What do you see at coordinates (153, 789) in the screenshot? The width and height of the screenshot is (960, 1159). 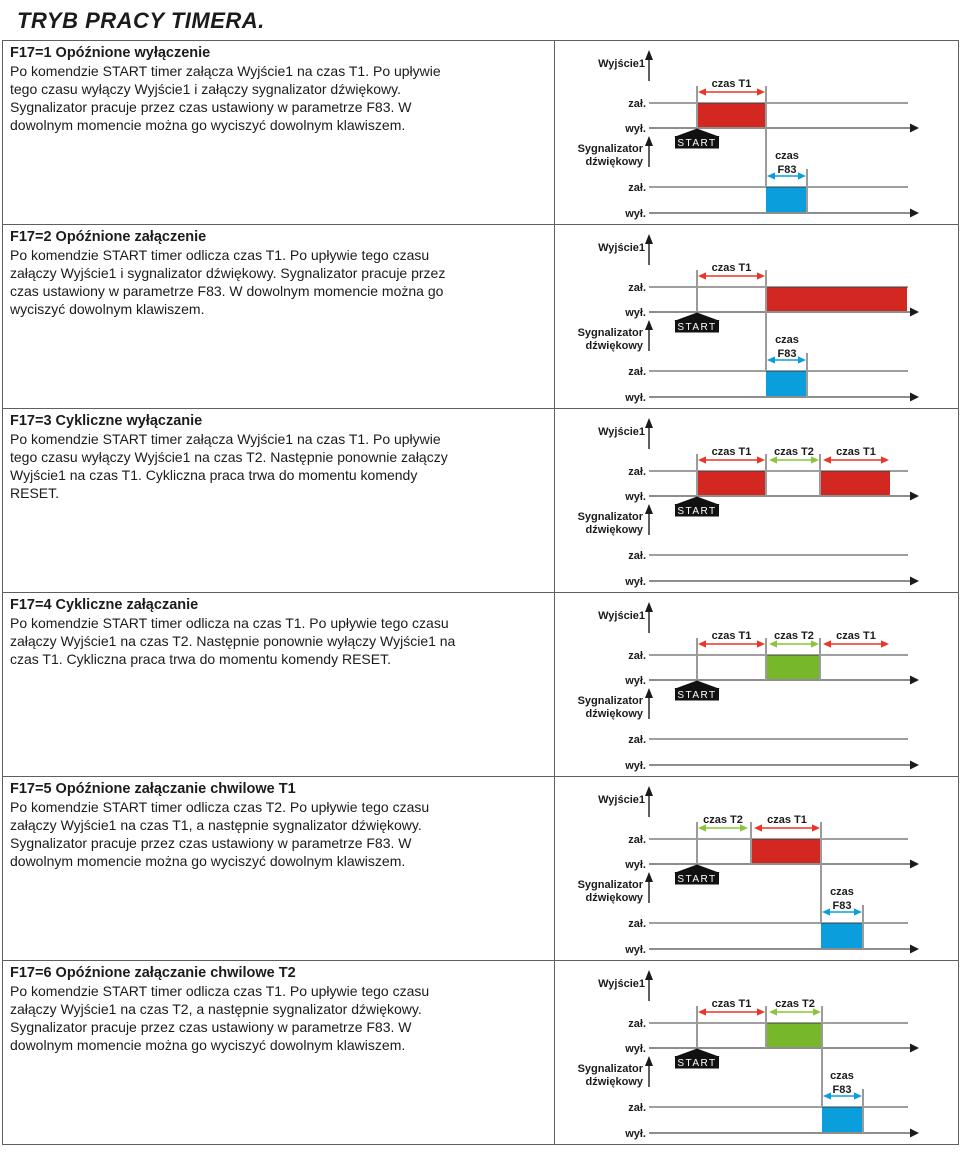 I see `mode-heading: F17=5 Opóźnione załączanie chwilowe T1` at bounding box center [153, 789].